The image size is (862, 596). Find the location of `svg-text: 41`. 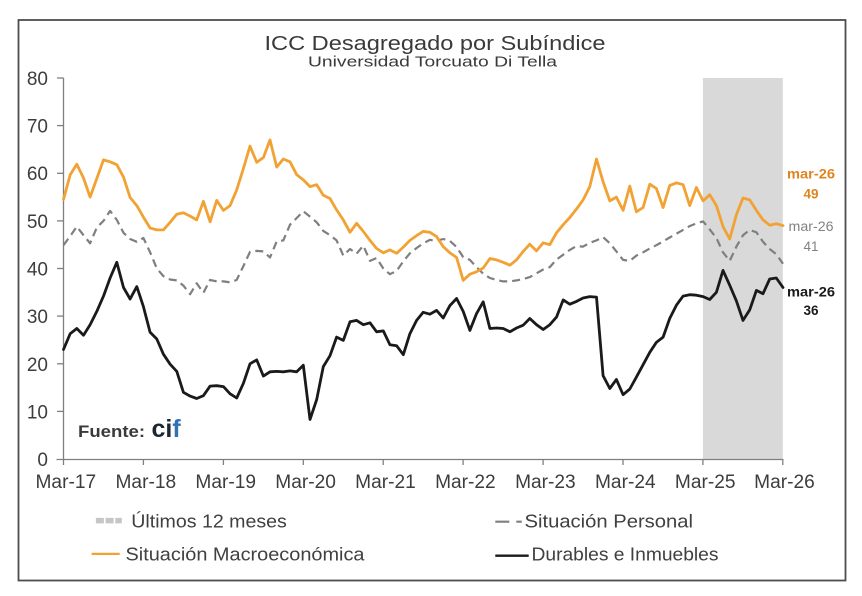

svg-text: 41 is located at coordinates (810, 246).